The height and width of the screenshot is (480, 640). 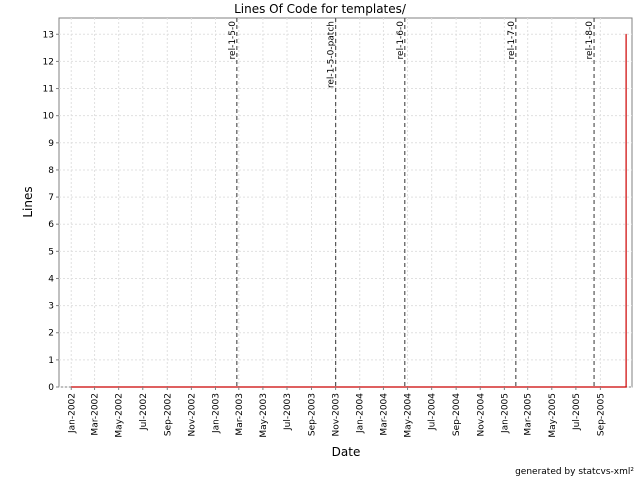 What do you see at coordinates (144, 412) in the screenshot?
I see `x-tick-label: Jul-2002` at bounding box center [144, 412].